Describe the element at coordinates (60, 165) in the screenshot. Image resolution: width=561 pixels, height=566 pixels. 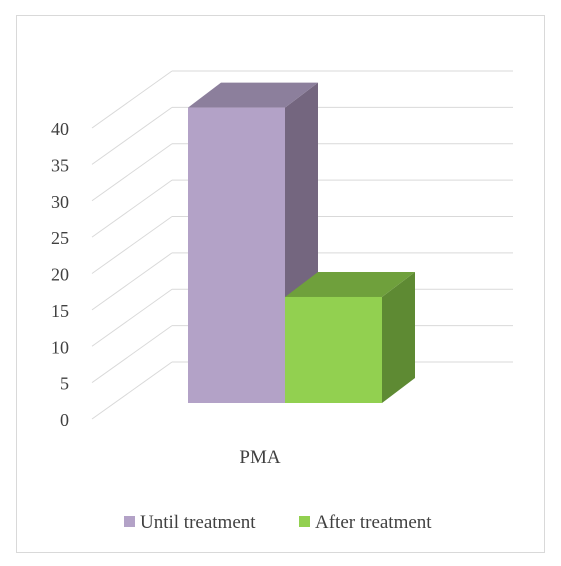
I see `y-tick-label: 35` at that location.